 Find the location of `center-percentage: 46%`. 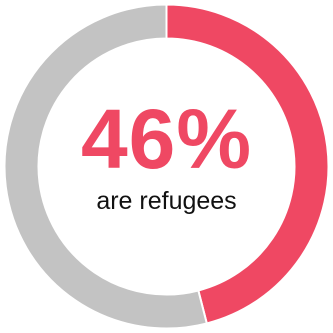

center-percentage: 46% is located at coordinates (166, 139).